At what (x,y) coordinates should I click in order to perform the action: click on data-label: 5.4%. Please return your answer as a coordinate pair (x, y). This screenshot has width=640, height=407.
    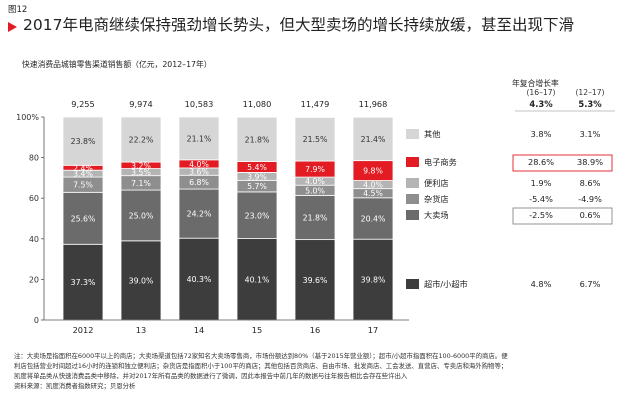
    Looking at the image, I should click on (257, 167).